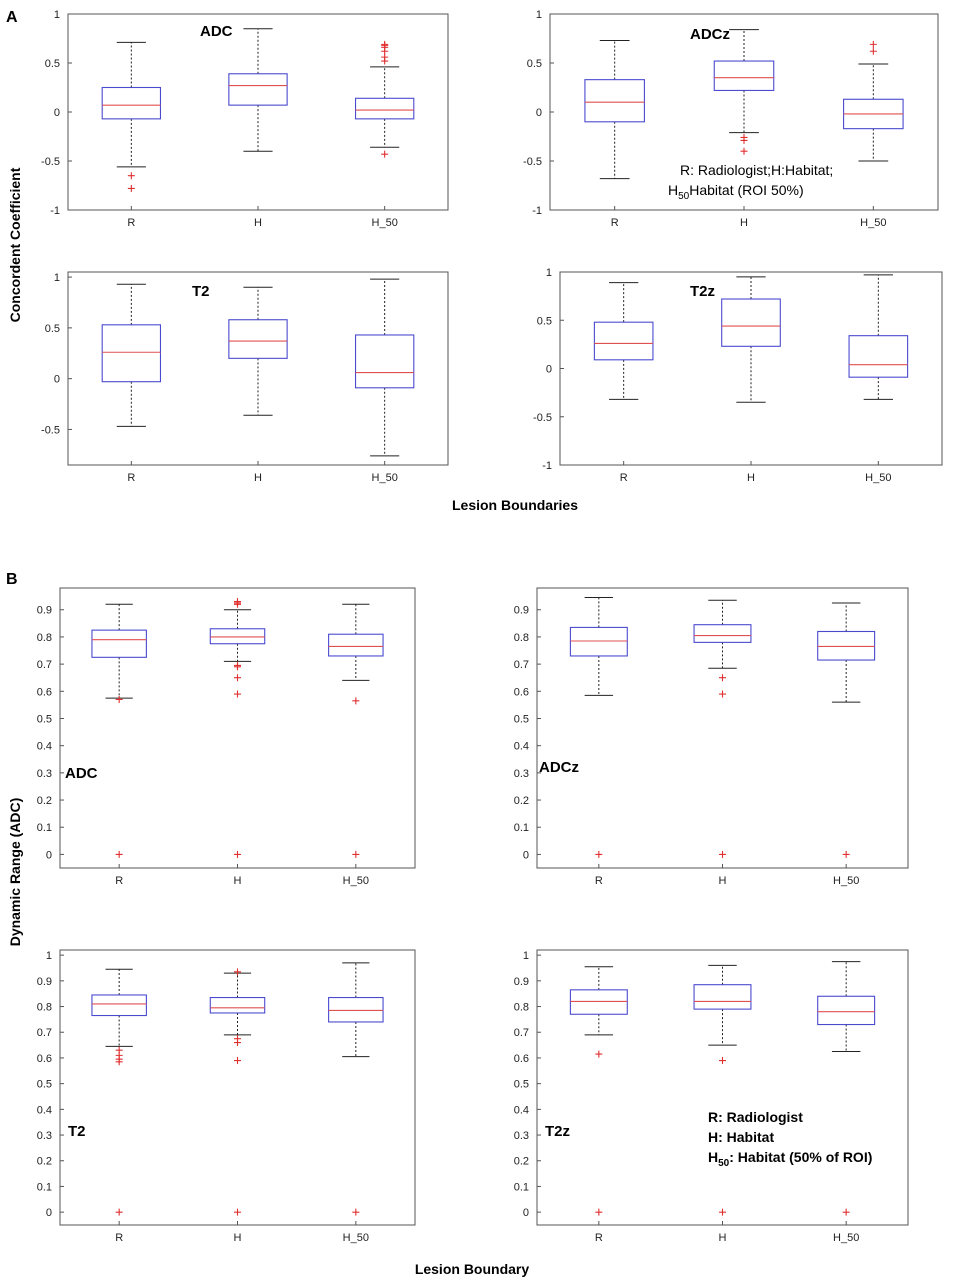 This screenshot has width=955, height=1281. Describe the element at coordinates (44, 1110) in the screenshot. I see `ytick-label-b-t2-4: 0.4` at that location.